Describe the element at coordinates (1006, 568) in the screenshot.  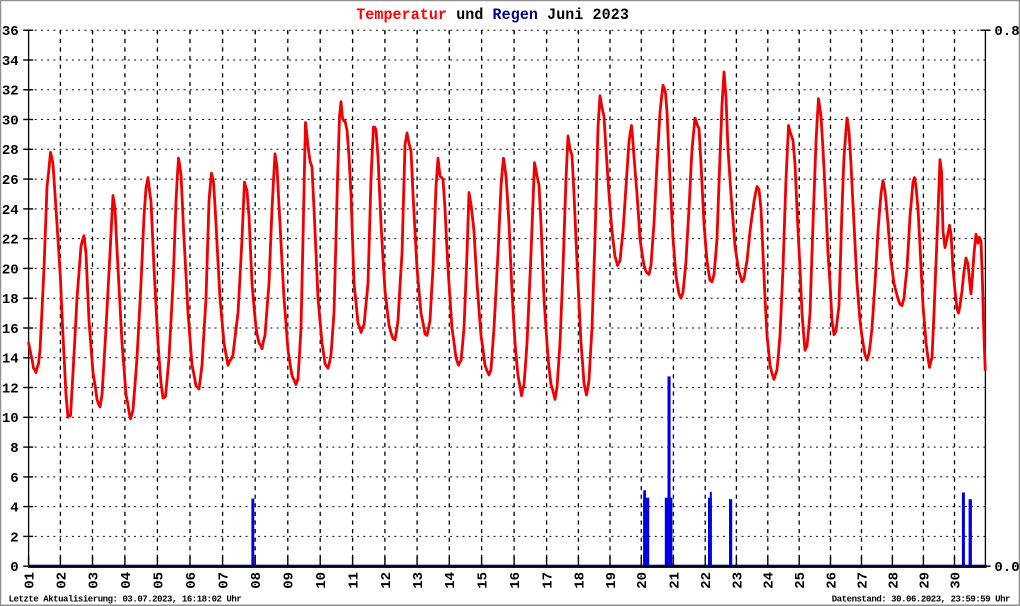
I see `svg-text: 0.0` at that location.